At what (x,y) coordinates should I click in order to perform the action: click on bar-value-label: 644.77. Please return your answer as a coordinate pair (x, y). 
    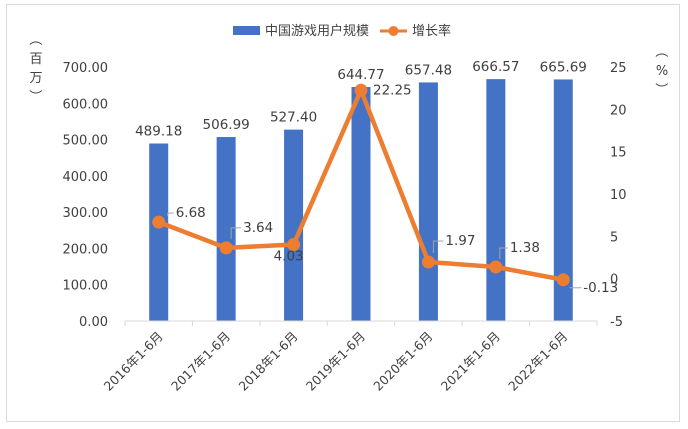
    Looking at the image, I should click on (360, 75).